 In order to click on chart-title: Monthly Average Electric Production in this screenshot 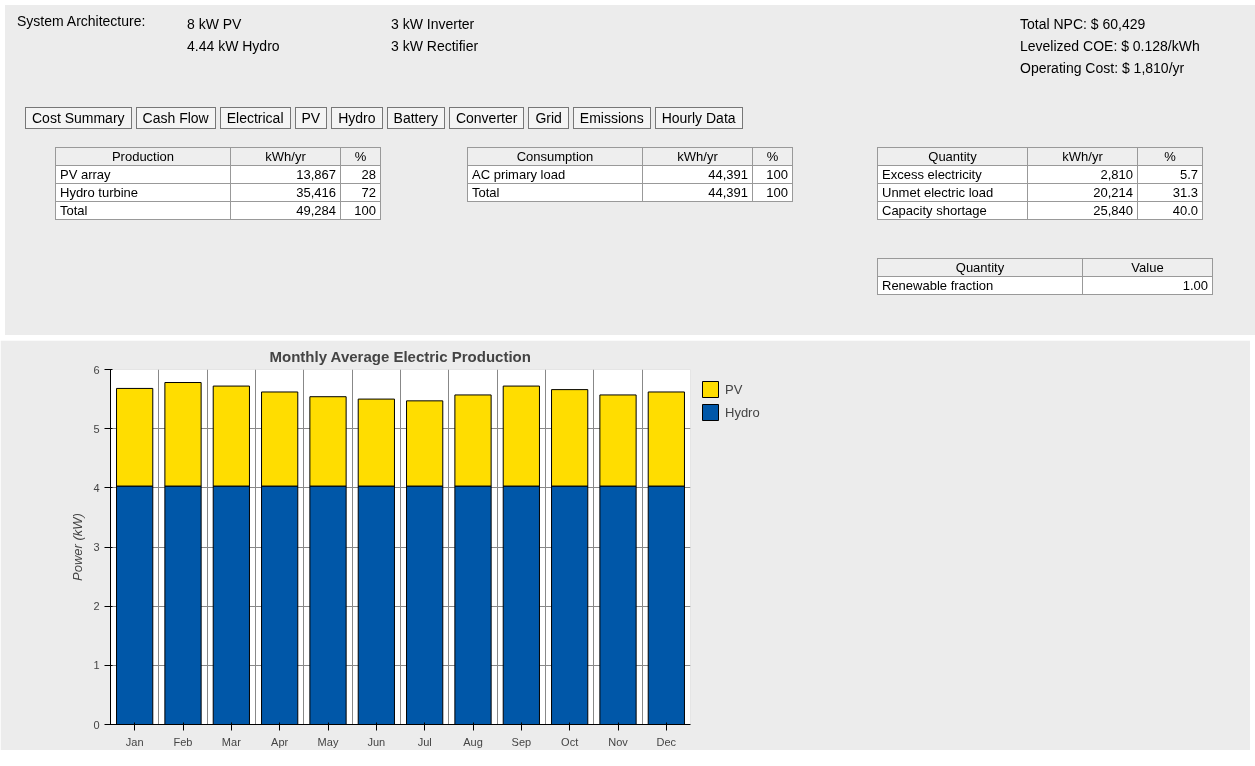, I will do `click(400, 356)`.